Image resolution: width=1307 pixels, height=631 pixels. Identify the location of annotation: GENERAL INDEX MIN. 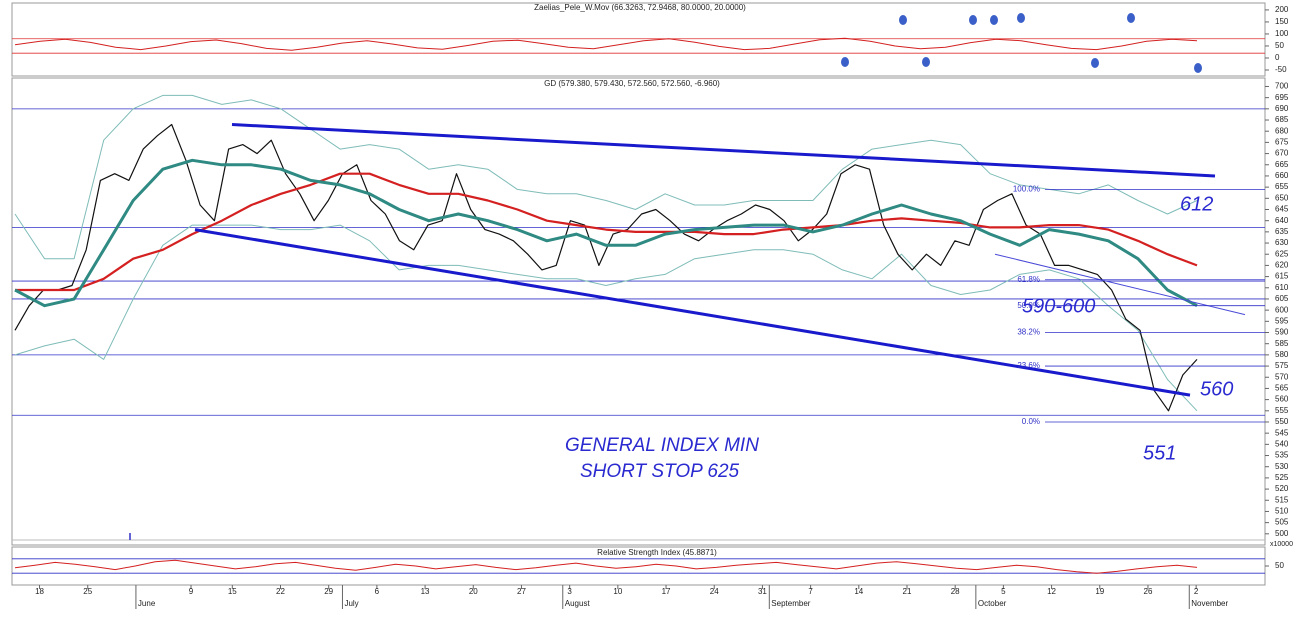
(662, 445).